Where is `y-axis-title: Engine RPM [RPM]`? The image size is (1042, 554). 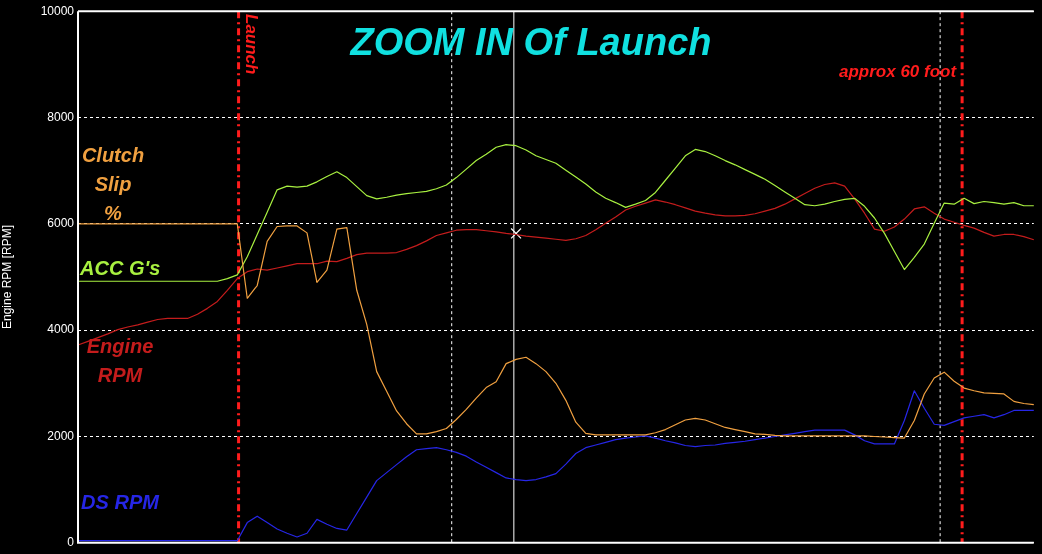
y-axis-title: Engine RPM [RPM] is located at coordinates (7, 277).